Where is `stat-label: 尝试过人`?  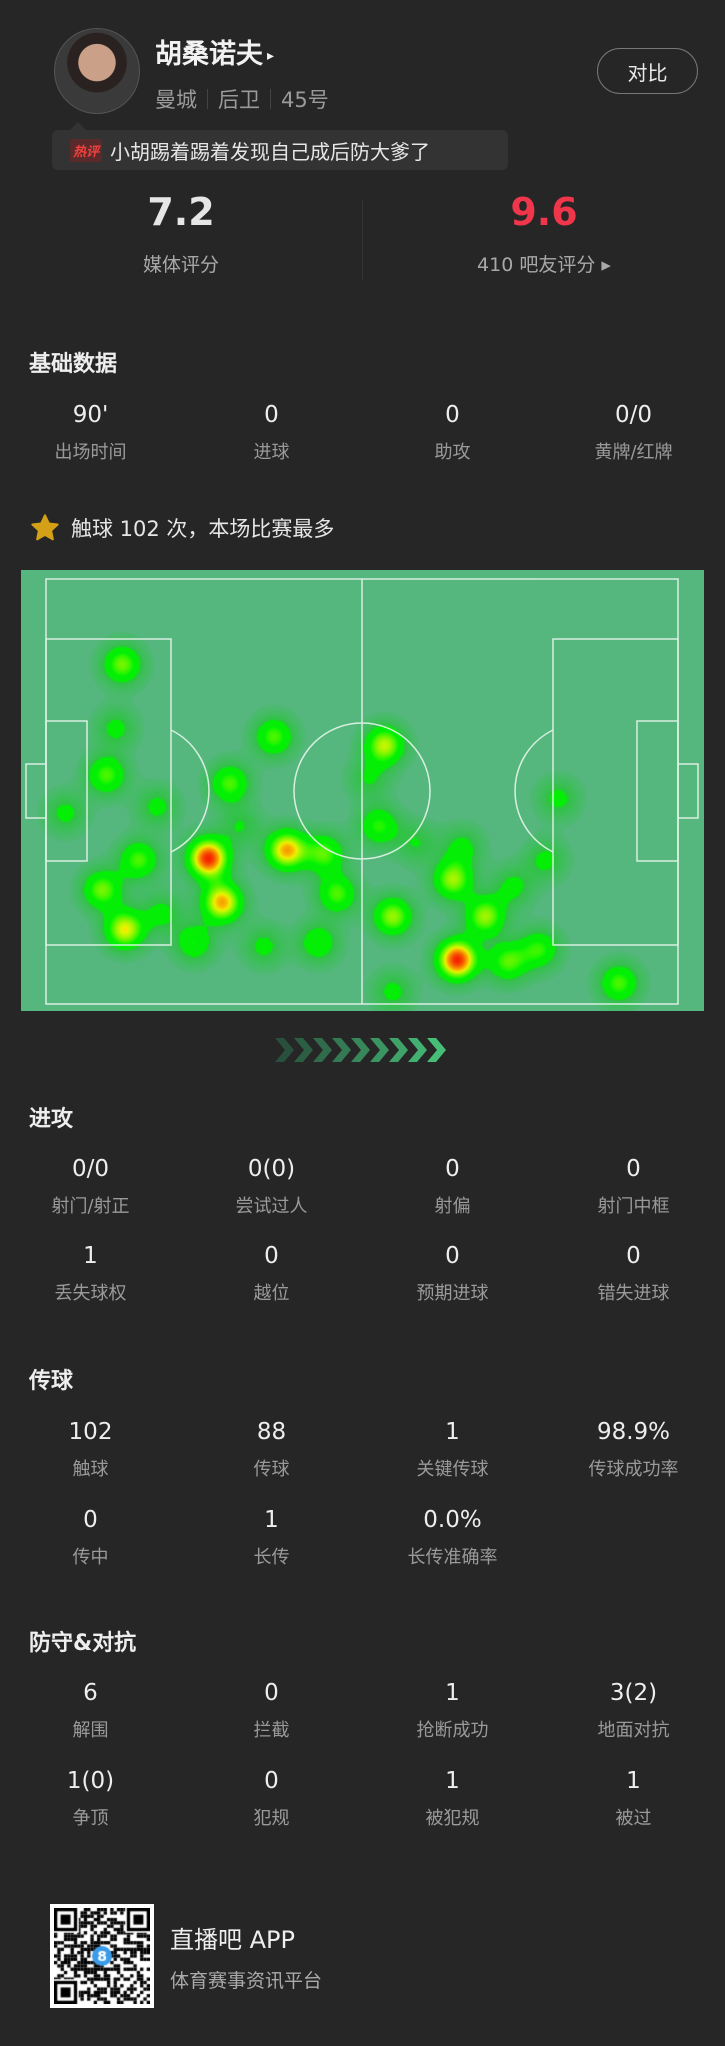
stat-label: 尝试过人 is located at coordinates (271, 1206).